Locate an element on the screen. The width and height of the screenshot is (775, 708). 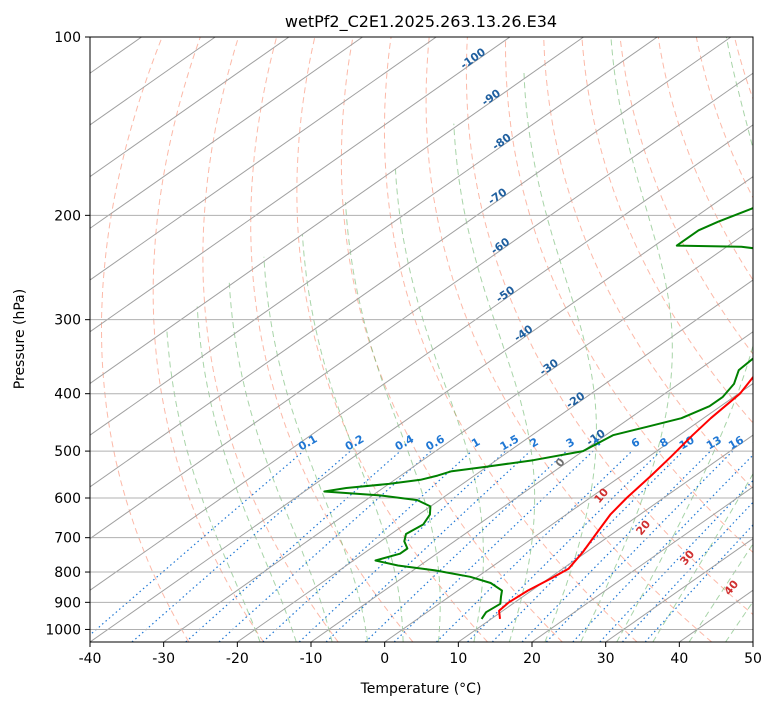
moist-adiabat-label: 0 is located at coordinates (560, 462).